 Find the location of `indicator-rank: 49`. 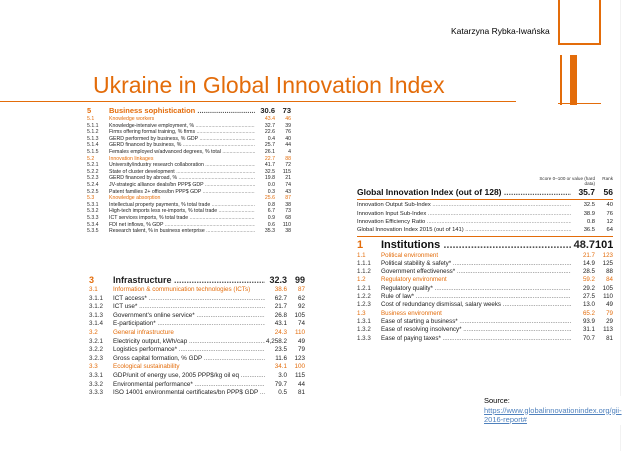

indicator-rank: 49 is located at coordinates (301, 341).